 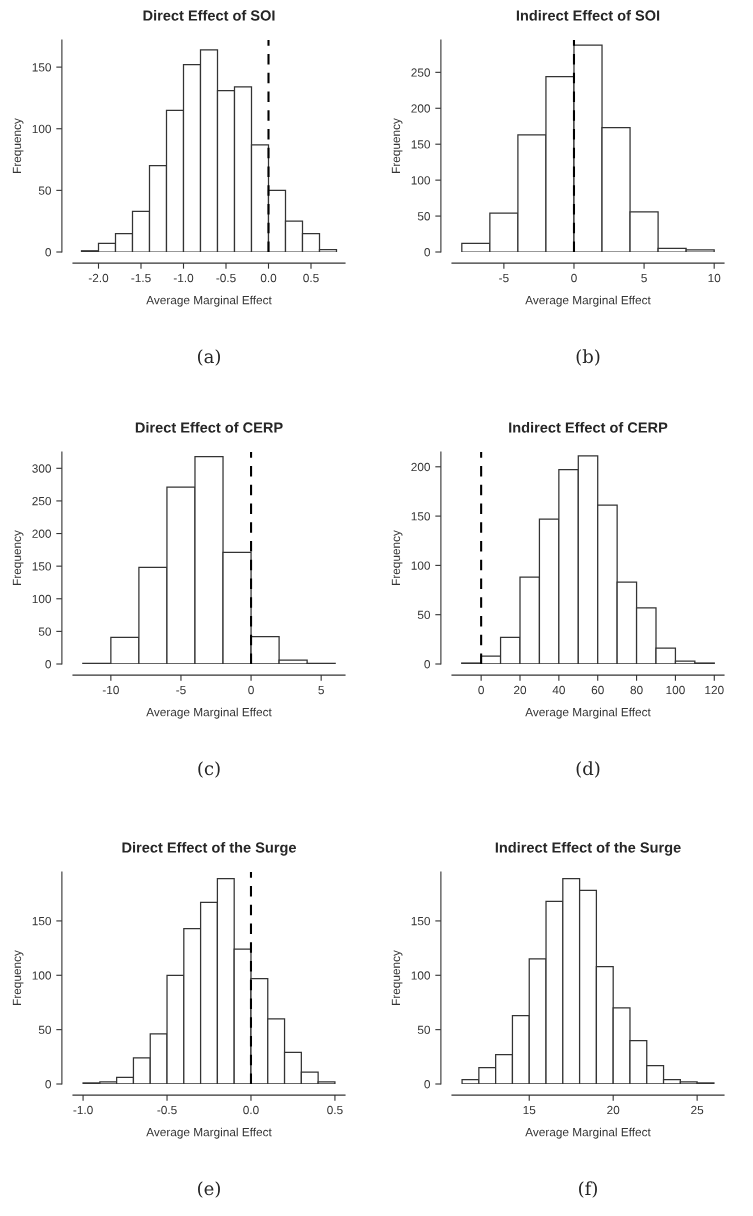 I want to click on y-tick-label: 300, so click(x=42, y=468).